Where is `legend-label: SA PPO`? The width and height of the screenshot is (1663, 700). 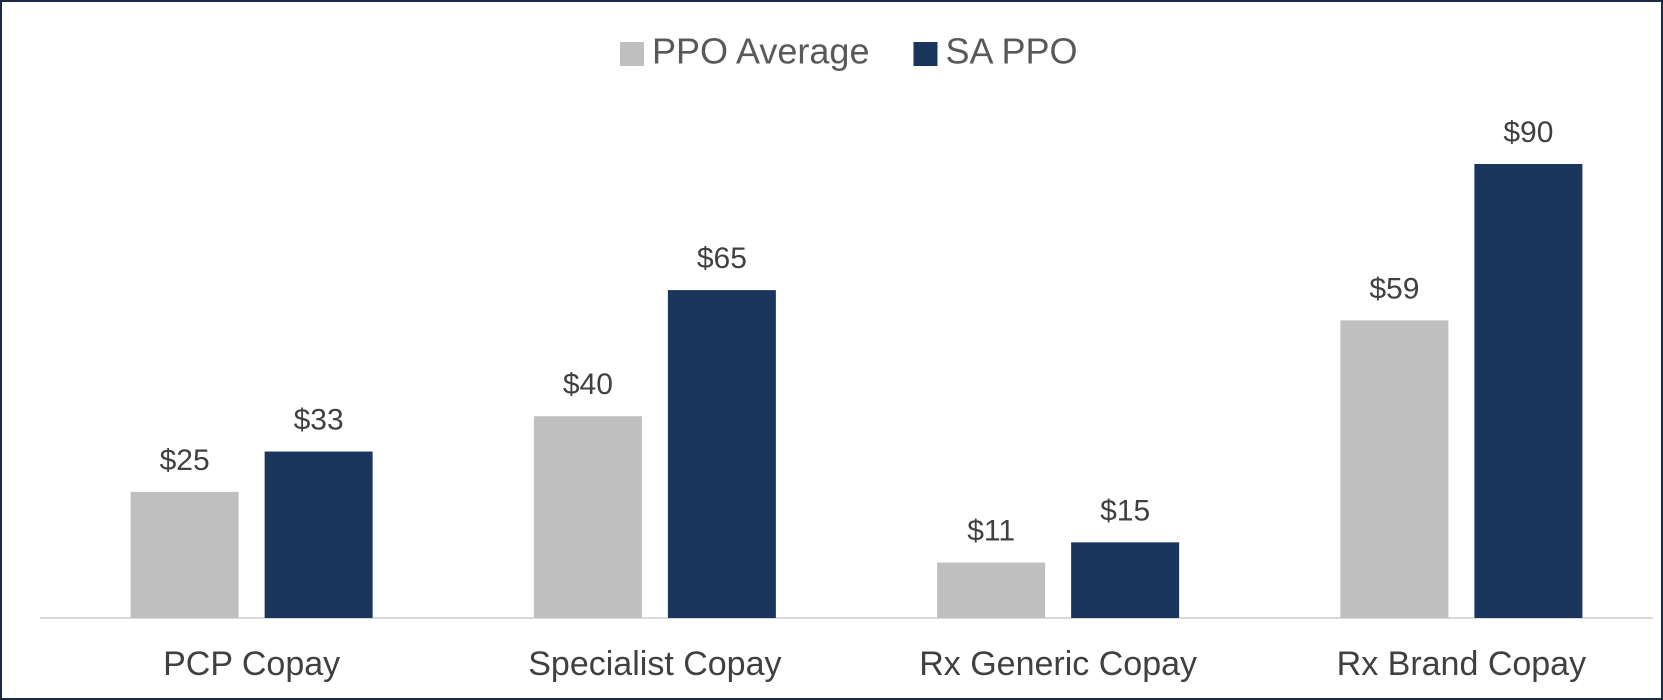
legend-label: SA PPO is located at coordinates (1011, 51).